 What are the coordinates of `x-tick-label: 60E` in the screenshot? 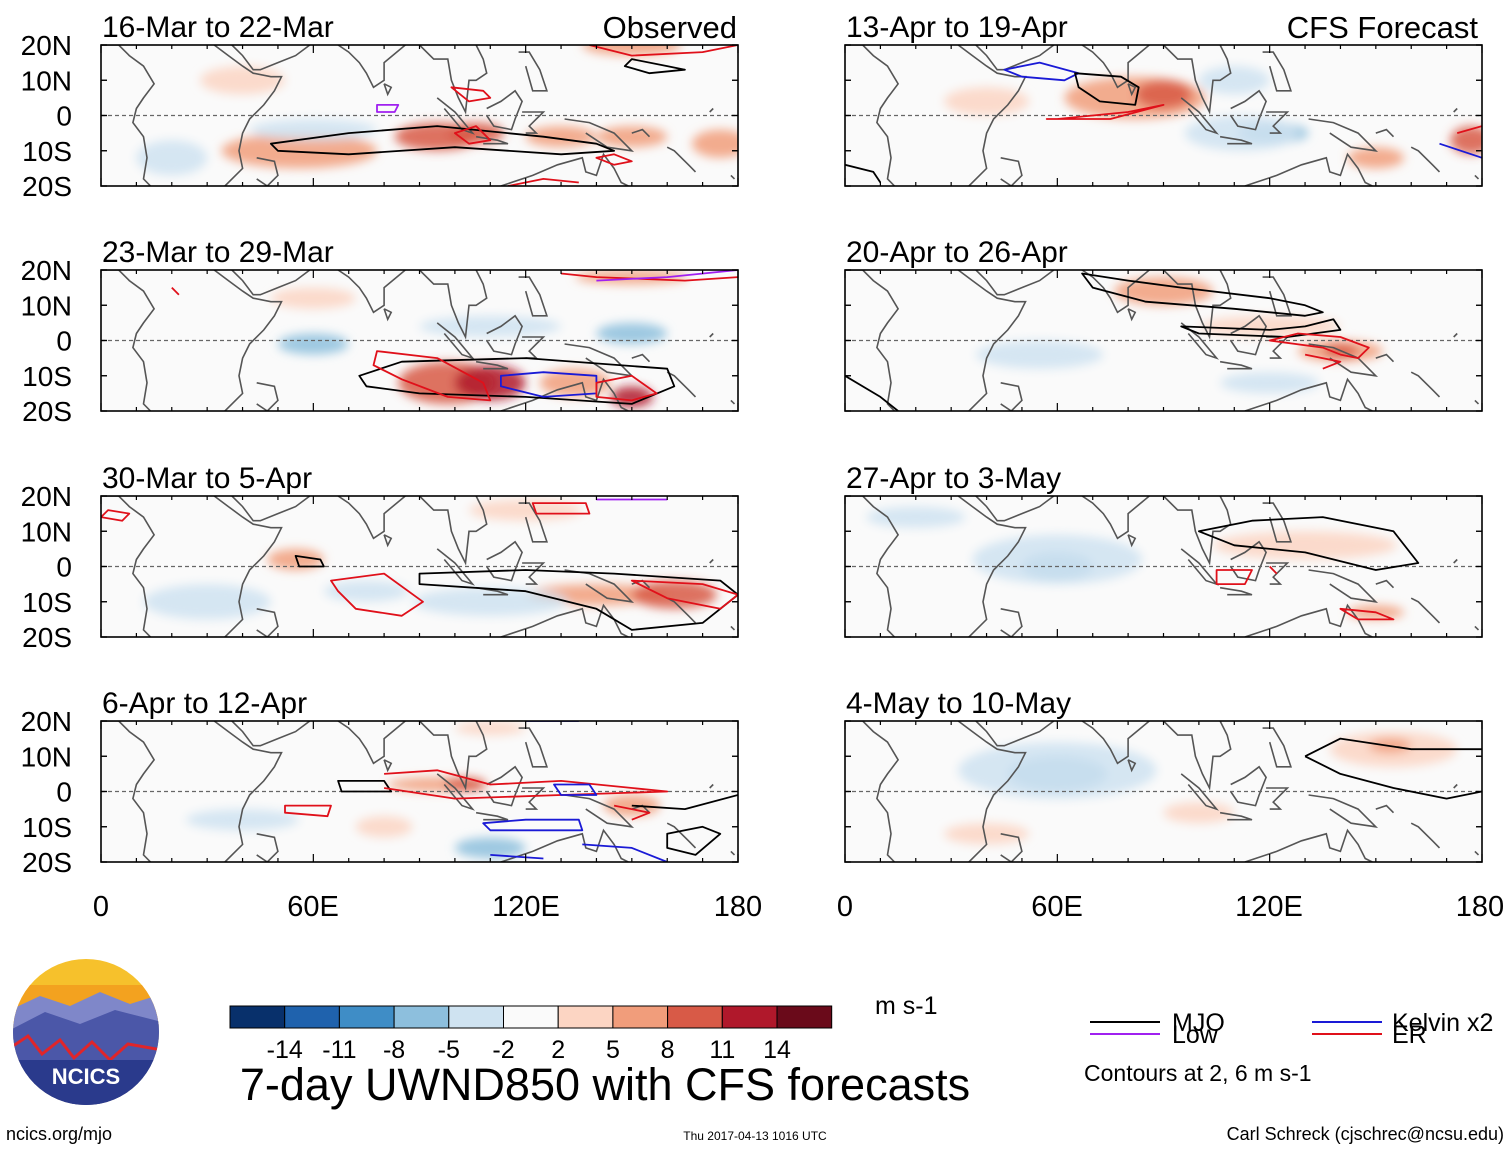 It's located at (313, 907).